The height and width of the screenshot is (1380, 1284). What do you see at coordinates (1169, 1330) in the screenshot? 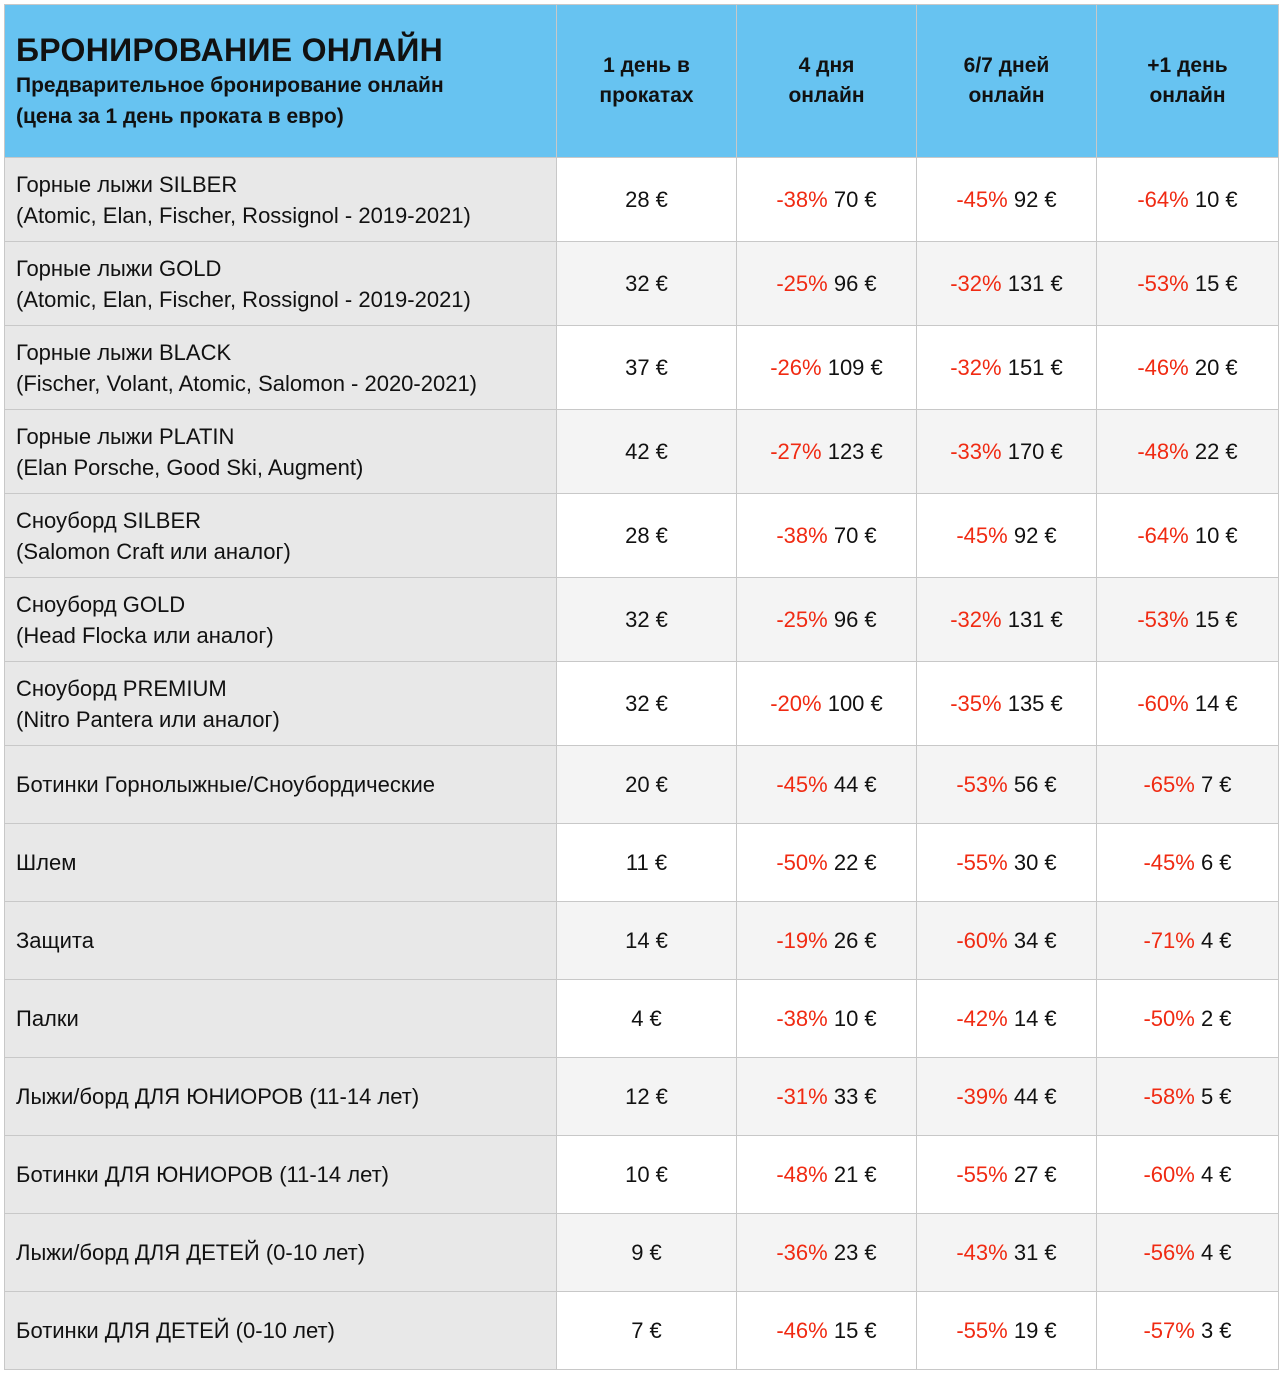
I see `discount-percent: -57%` at bounding box center [1169, 1330].